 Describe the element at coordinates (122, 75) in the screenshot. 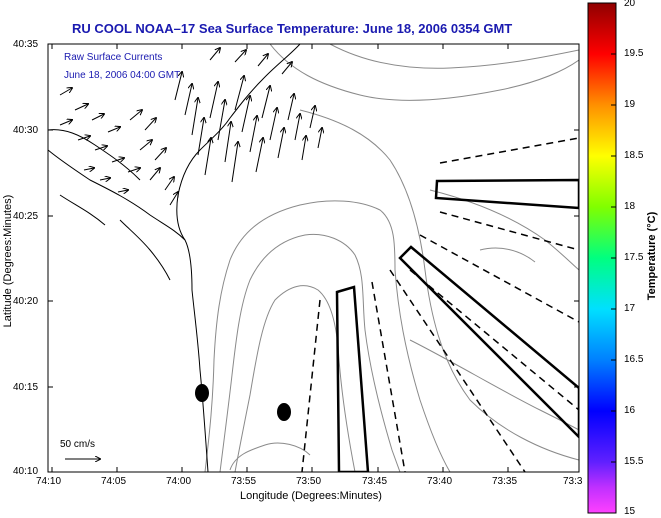

I see `overlay-label-datetime: June 18, 2006 04:00 GMT` at that location.